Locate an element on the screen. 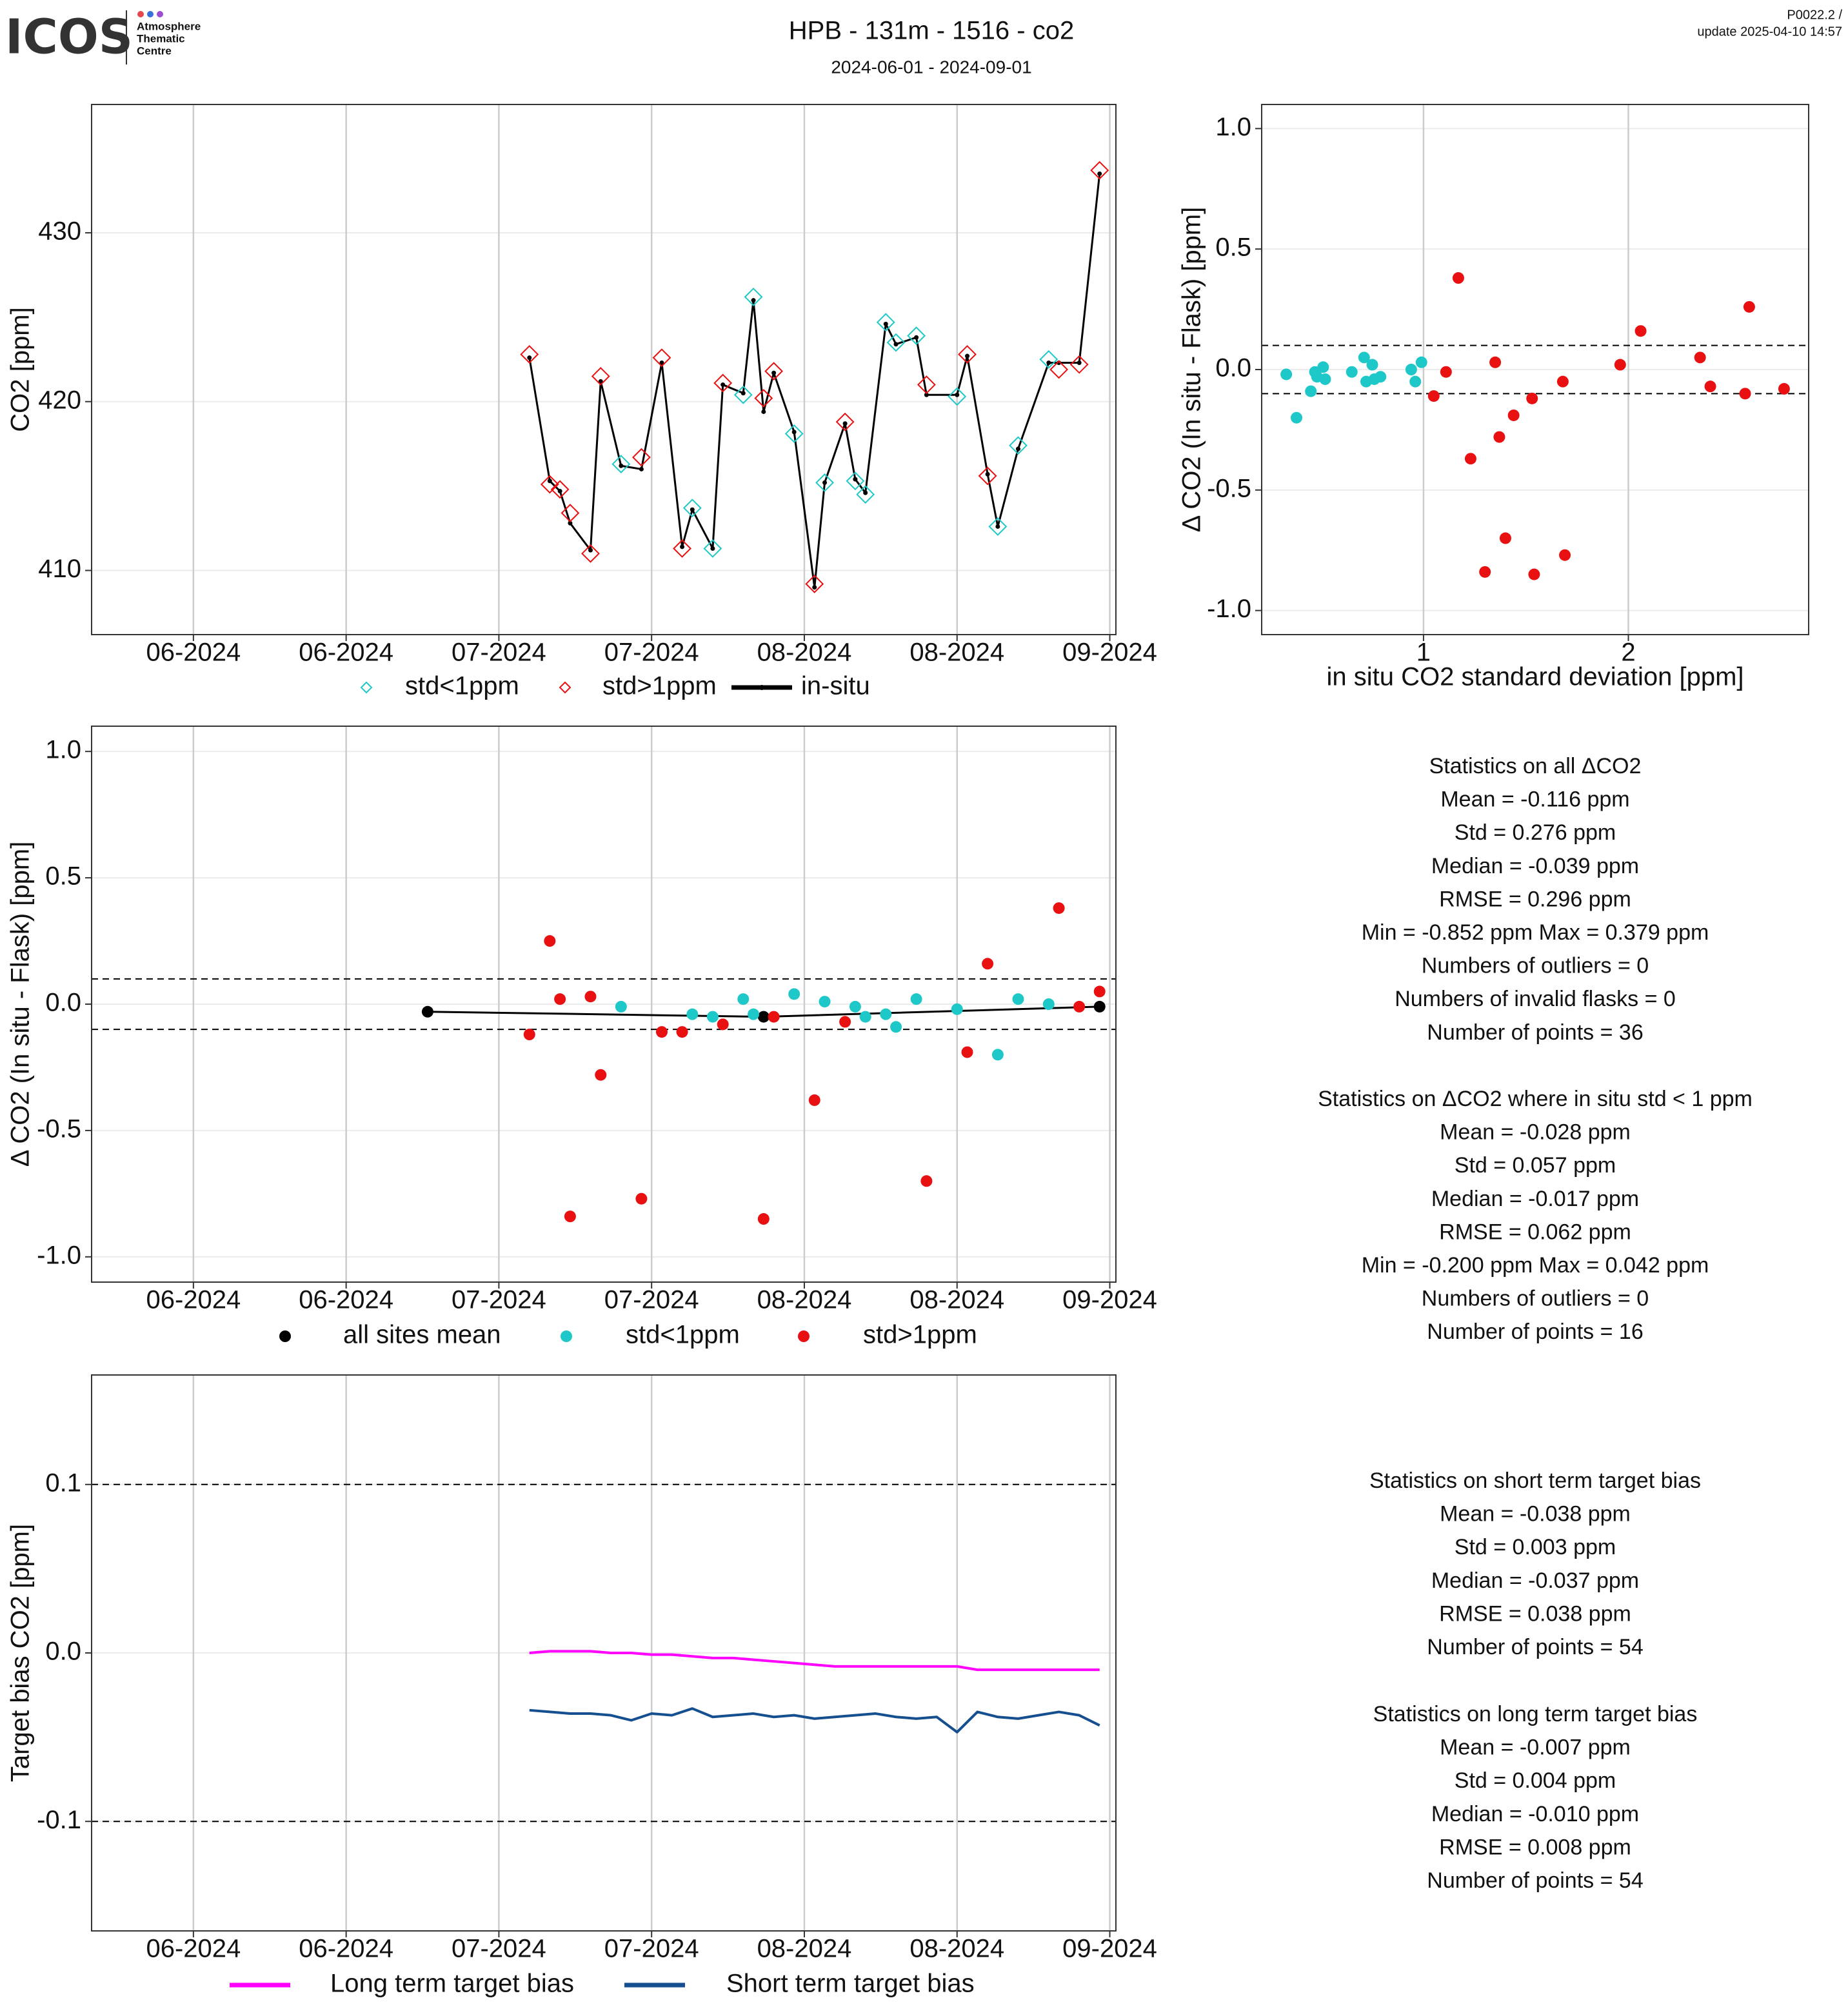 This screenshot has width=1848, height=2007. y-tick-label: 0.1 is located at coordinates (63, 1482).